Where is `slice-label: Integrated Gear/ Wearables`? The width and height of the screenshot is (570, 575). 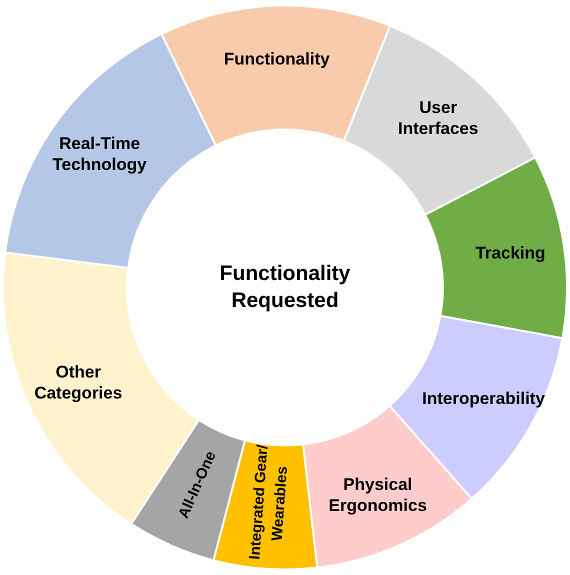 slice-label: Integrated Gear/ Wearables is located at coordinates (268, 501).